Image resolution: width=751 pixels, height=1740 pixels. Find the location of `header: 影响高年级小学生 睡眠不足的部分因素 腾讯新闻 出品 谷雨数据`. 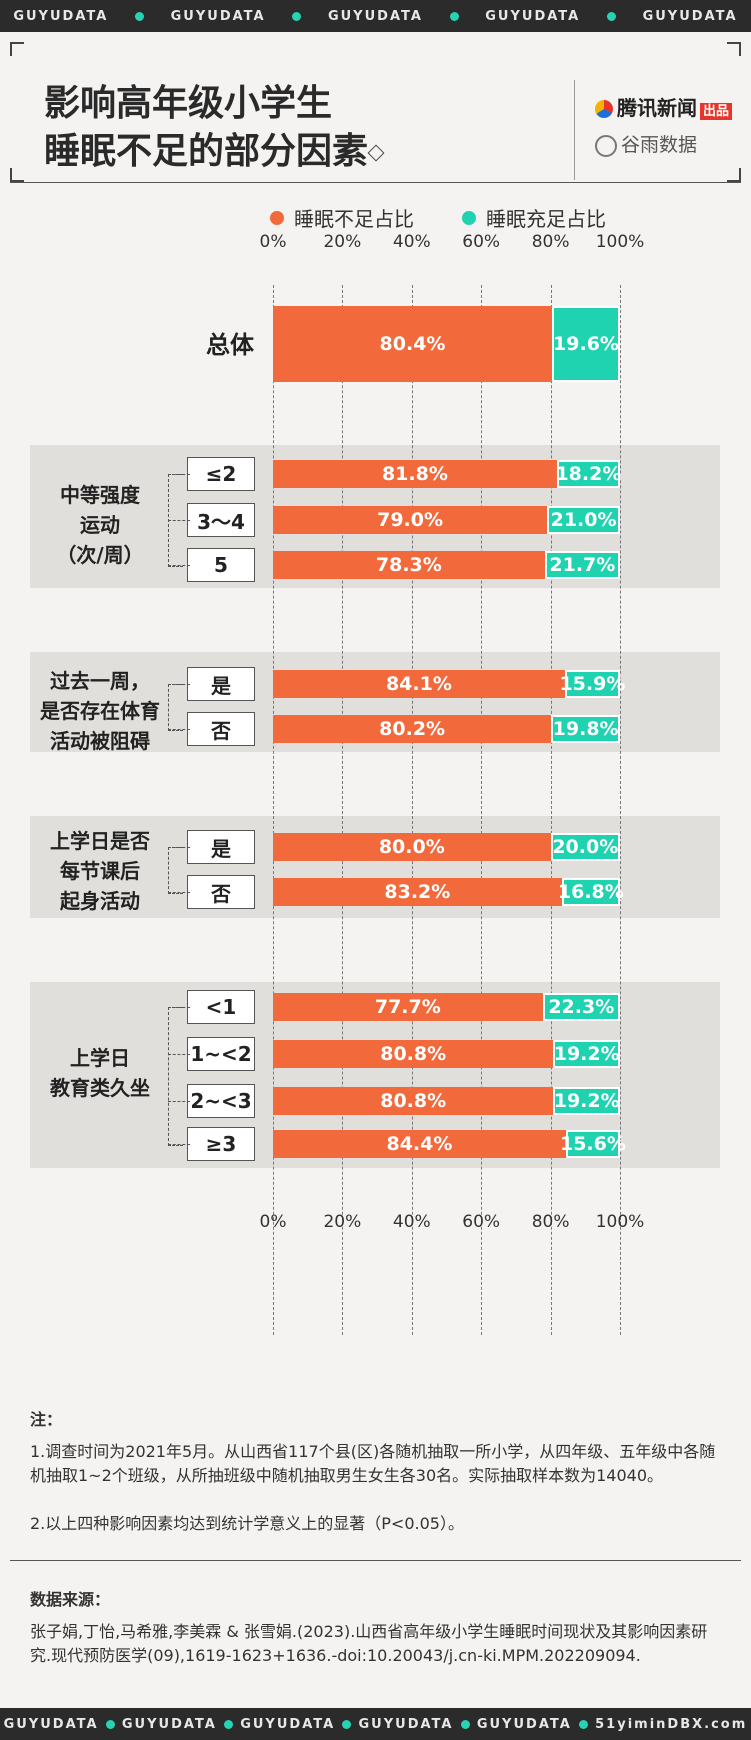

header: 影响高年级小学生 睡眠不足的部分因素 腾讯新闻 出品 谷雨数据 is located at coordinates (375, 112).